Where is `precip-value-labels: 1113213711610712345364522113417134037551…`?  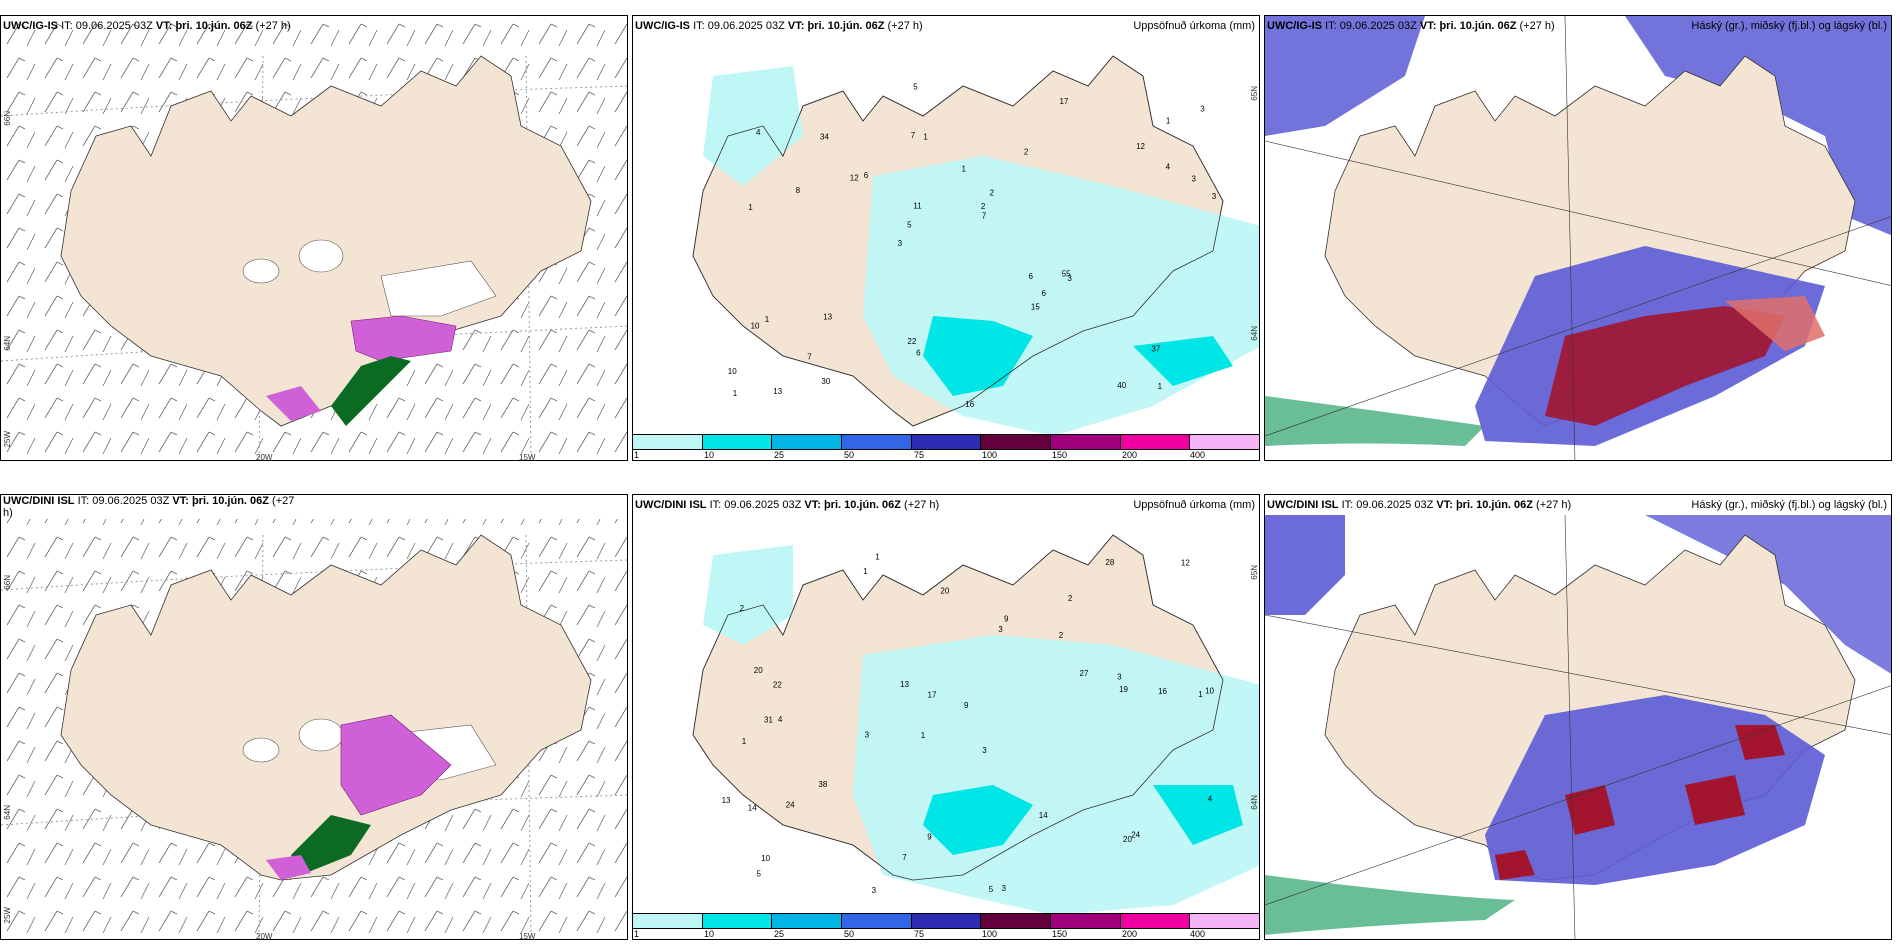
precip-value-labels: 1113213711610712345364522113417134037551… is located at coordinates (972, 246).